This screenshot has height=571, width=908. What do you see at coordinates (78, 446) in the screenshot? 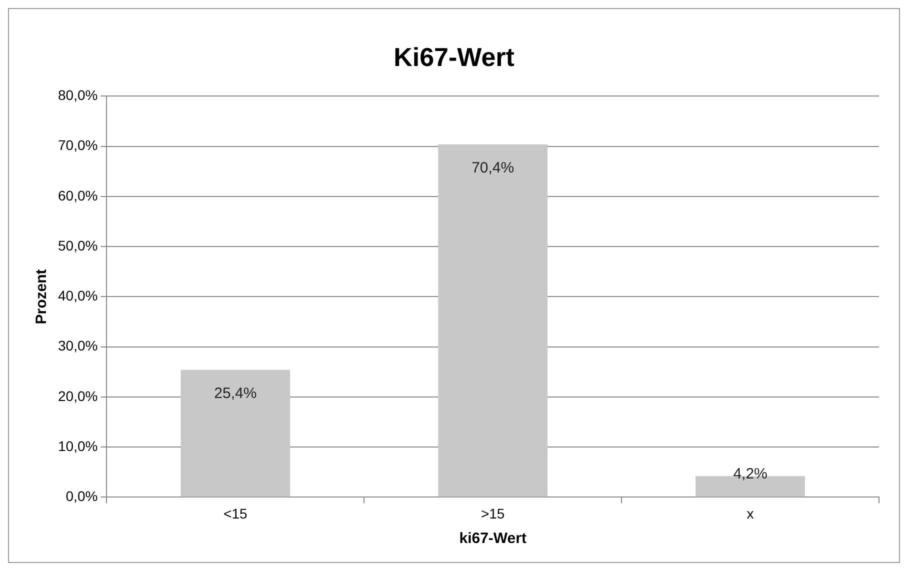
I see `y-tick-label: 10,0%` at bounding box center [78, 446].